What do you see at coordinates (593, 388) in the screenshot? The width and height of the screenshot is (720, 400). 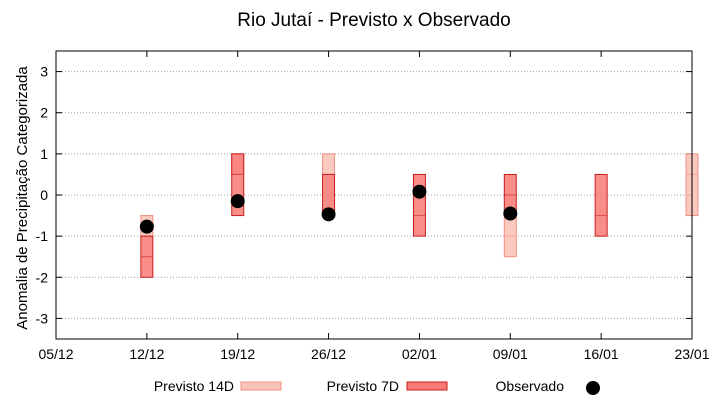 I see `legend-marker-observado` at bounding box center [593, 388].